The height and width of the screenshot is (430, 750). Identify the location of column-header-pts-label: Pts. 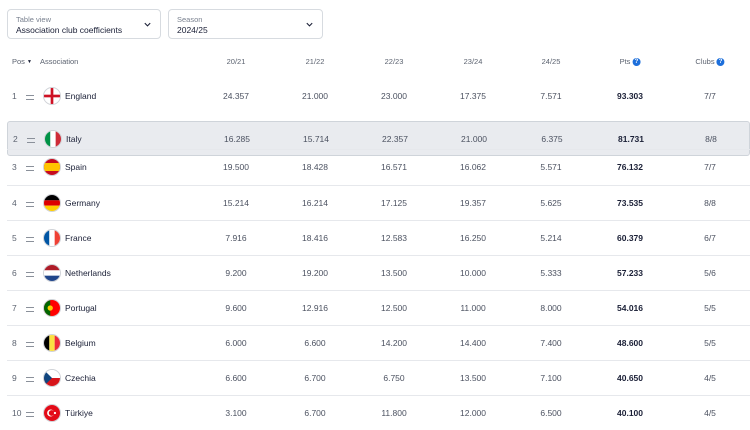
(625, 61).